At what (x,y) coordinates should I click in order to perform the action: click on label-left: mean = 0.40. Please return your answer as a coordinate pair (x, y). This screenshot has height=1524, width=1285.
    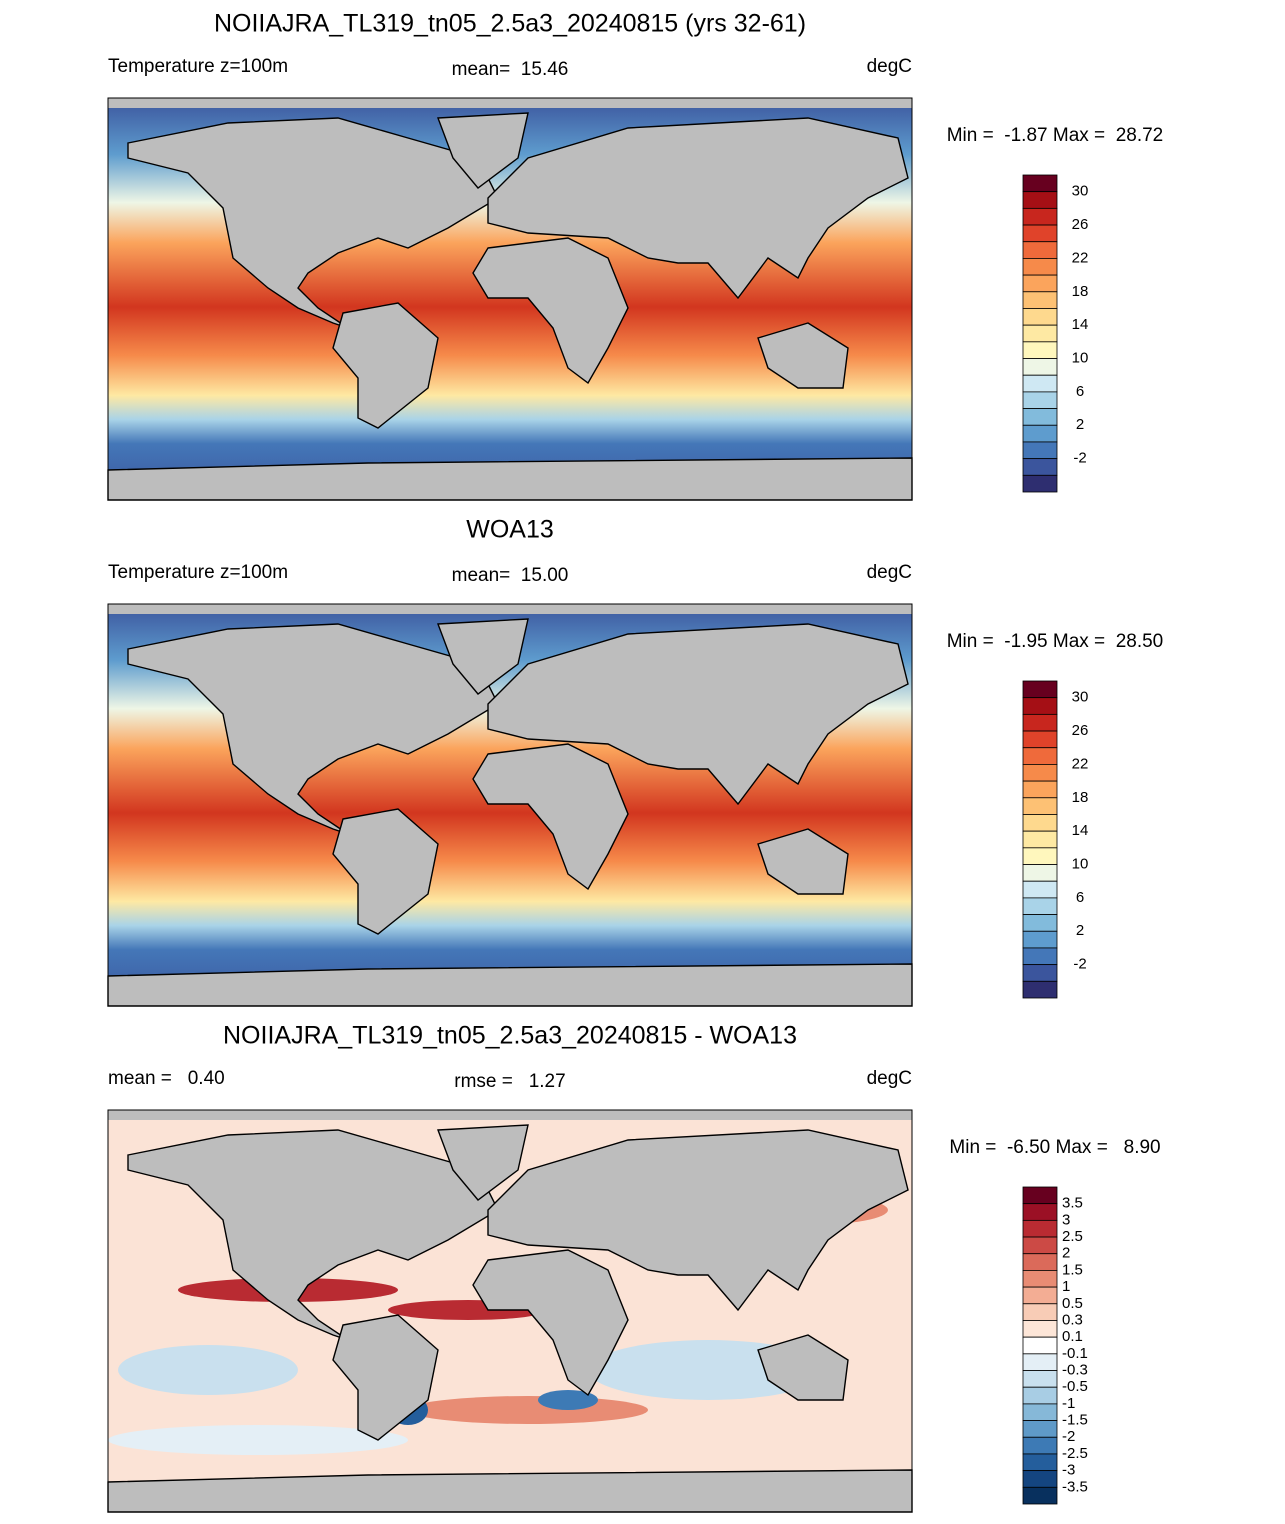
    Looking at the image, I should click on (166, 1078).